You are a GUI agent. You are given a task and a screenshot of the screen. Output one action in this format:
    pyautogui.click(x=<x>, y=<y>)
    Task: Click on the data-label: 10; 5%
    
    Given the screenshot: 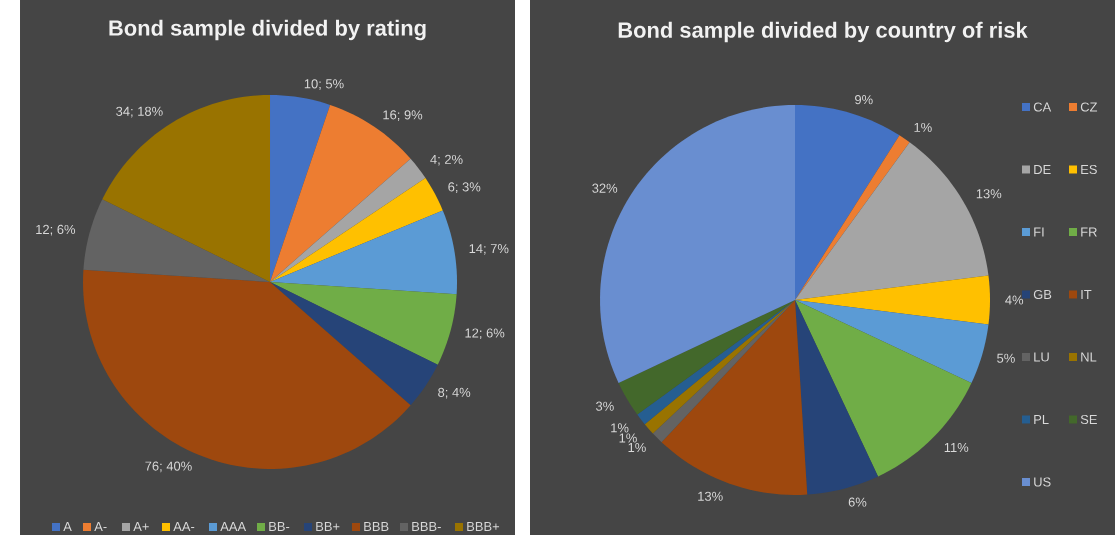 What is the action you would take?
    pyautogui.click(x=324, y=84)
    